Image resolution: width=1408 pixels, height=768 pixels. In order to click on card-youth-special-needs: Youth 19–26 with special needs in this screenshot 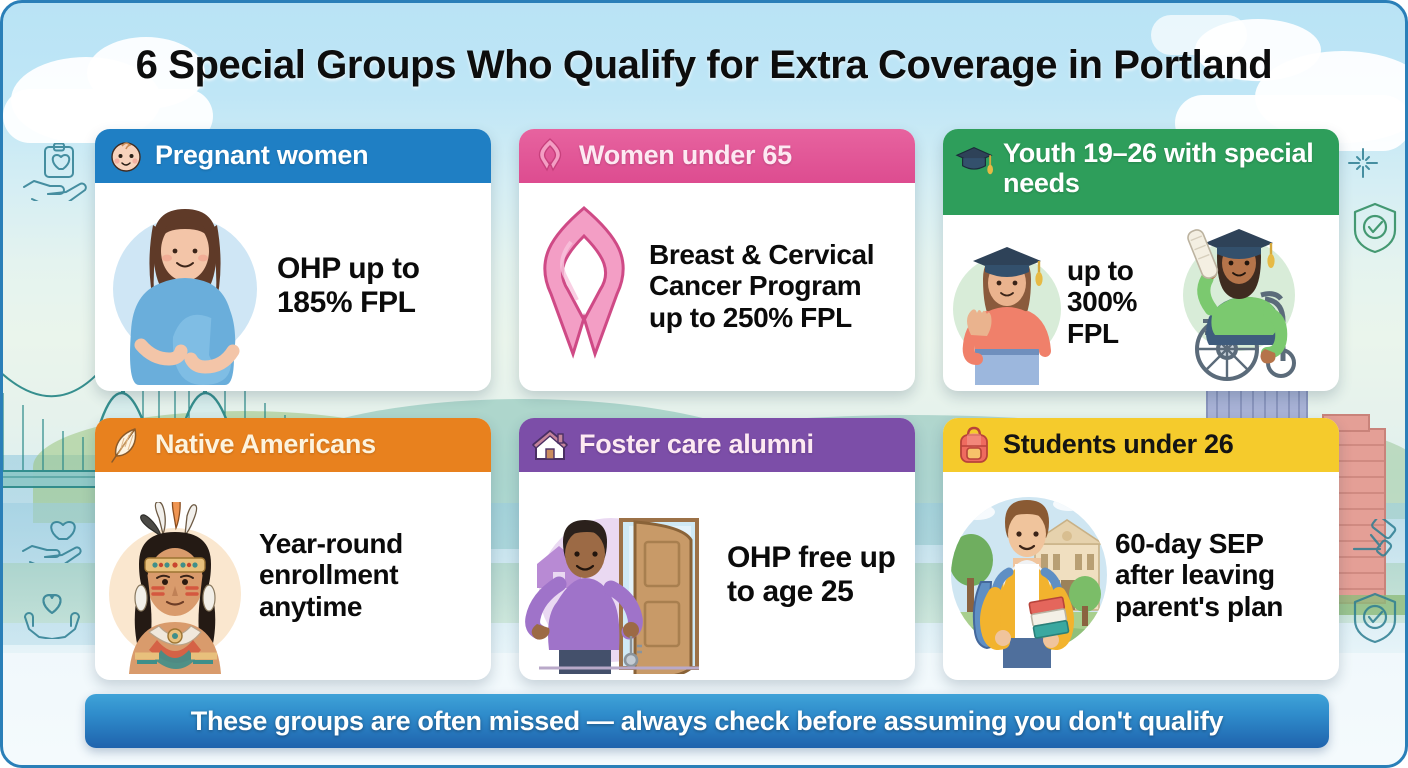, I will do `click(1141, 260)`.